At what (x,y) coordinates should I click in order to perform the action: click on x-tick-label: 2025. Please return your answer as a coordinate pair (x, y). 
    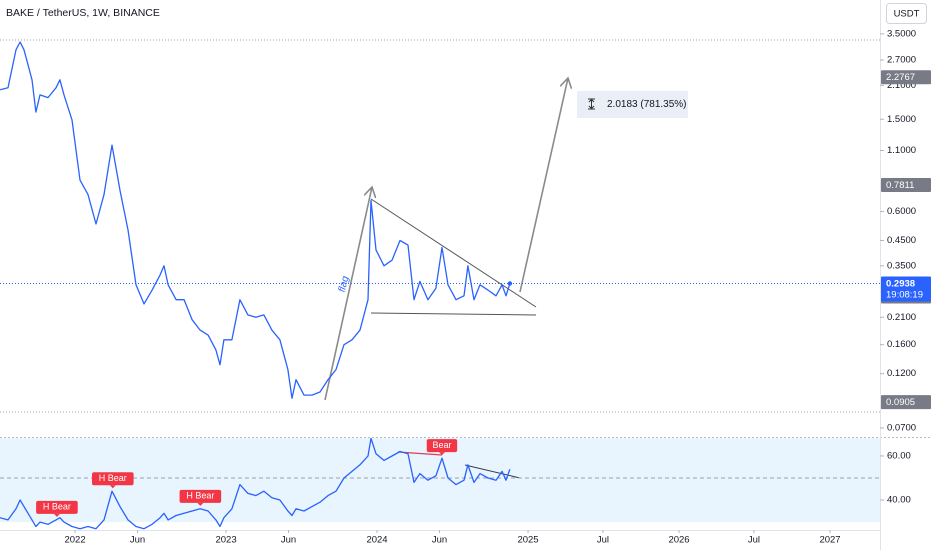
    Looking at the image, I should click on (527, 540).